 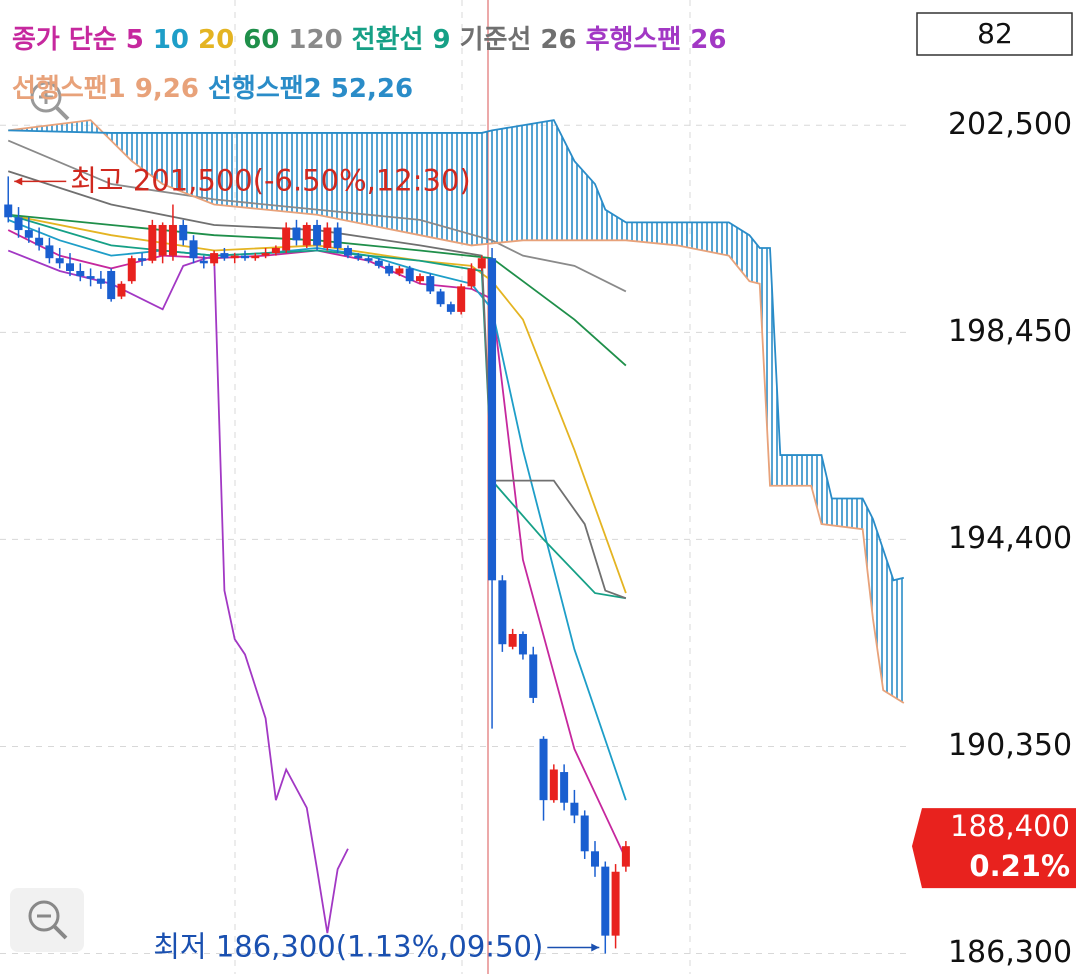 What do you see at coordinates (261, 40) in the screenshot?
I see `legend-entry: 60` at bounding box center [261, 40].